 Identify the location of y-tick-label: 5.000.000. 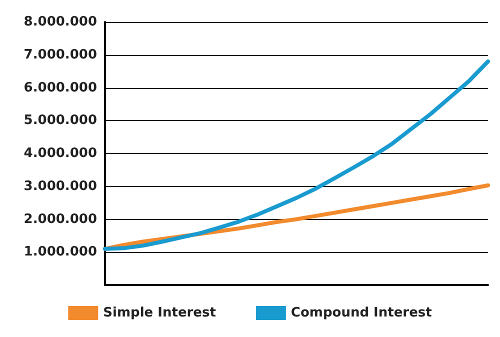
(60, 120).